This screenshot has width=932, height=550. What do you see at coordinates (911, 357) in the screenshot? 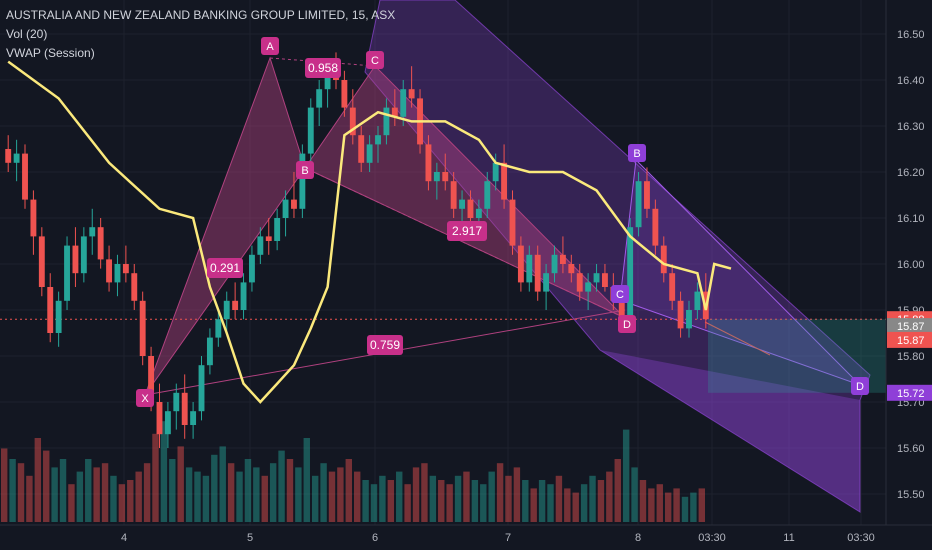
I see `price-tick-label: 15.80` at bounding box center [911, 357].